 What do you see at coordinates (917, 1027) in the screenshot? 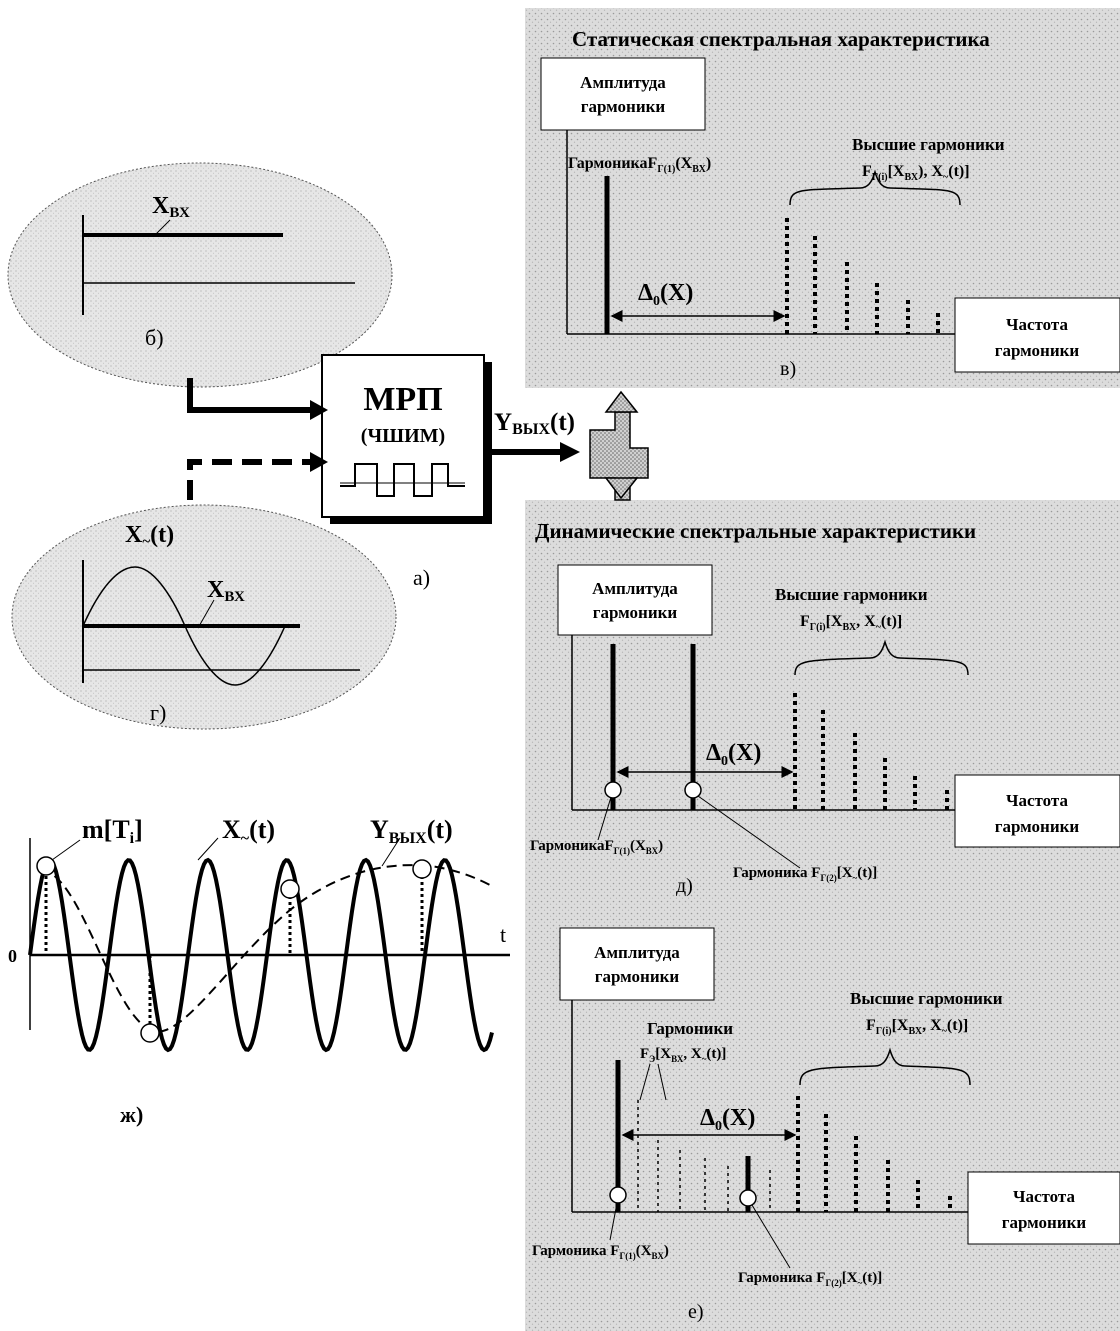
I see `panel-e-higher-line2: FГ(i)[XВХ, X~(t)]` at bounding box center [917, 1027].